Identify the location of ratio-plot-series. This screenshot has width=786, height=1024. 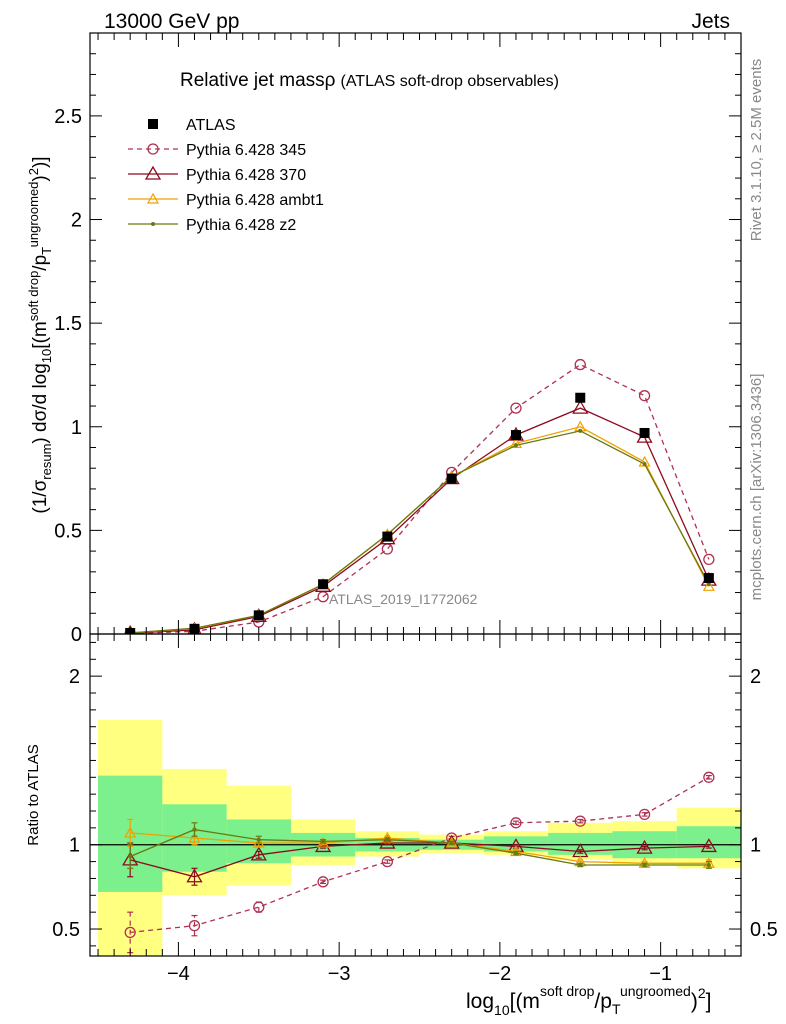
(419, 862).